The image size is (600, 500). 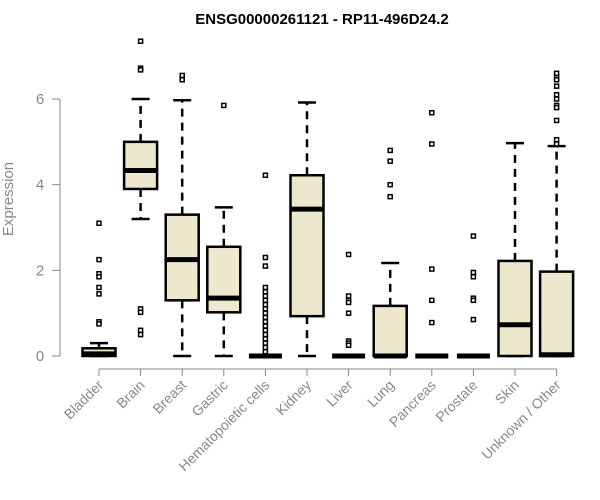 I want to click on box-skin, so click(x=515, y=249).